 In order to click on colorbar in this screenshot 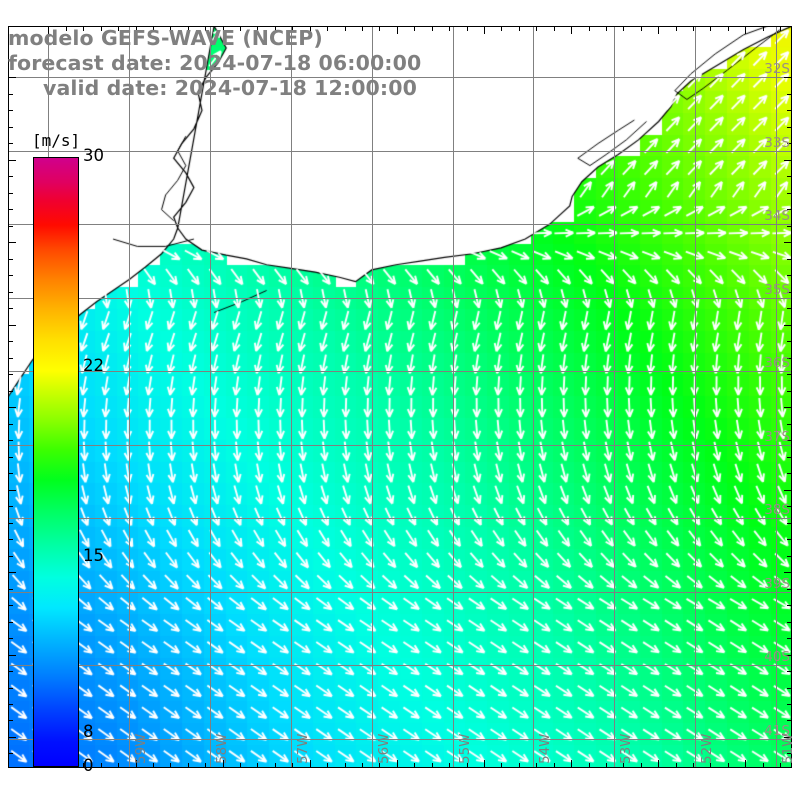, I will do `click(56, 462)`.